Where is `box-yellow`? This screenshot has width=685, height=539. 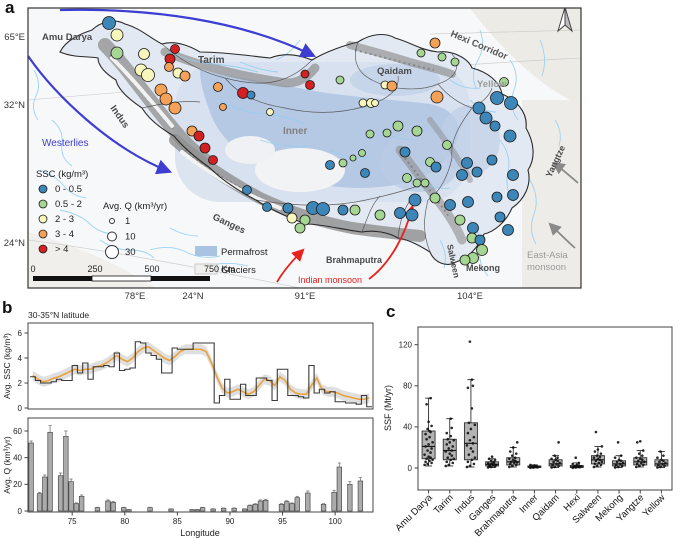 box-yellow is located at coordinates (661, 459).